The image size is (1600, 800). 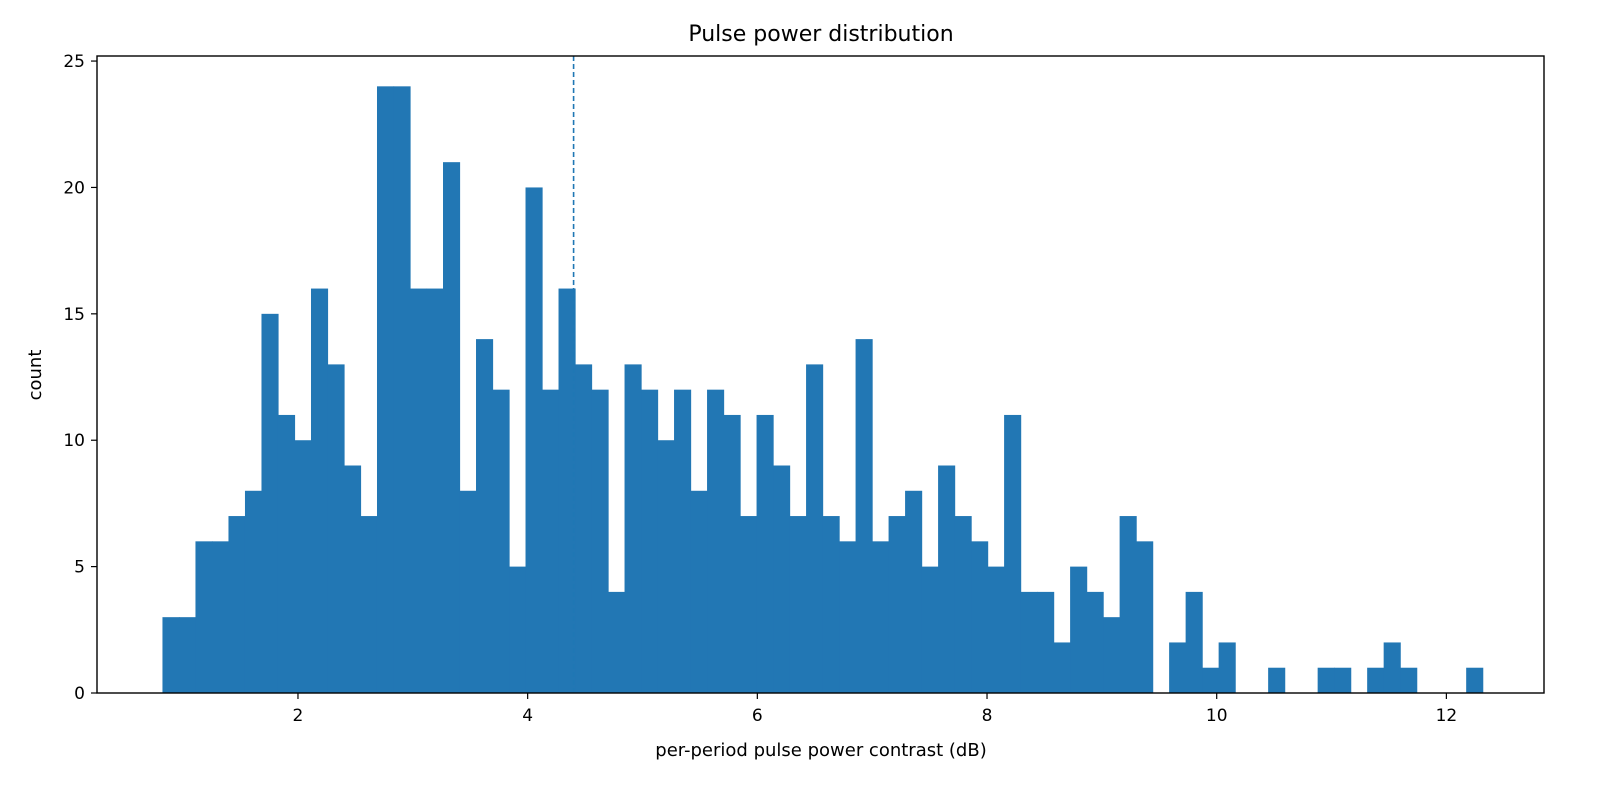 What do you see at coordinates (74, 441) in the screenshot?
I see `y-tick-label: 10` at bounding box center [74, 441].